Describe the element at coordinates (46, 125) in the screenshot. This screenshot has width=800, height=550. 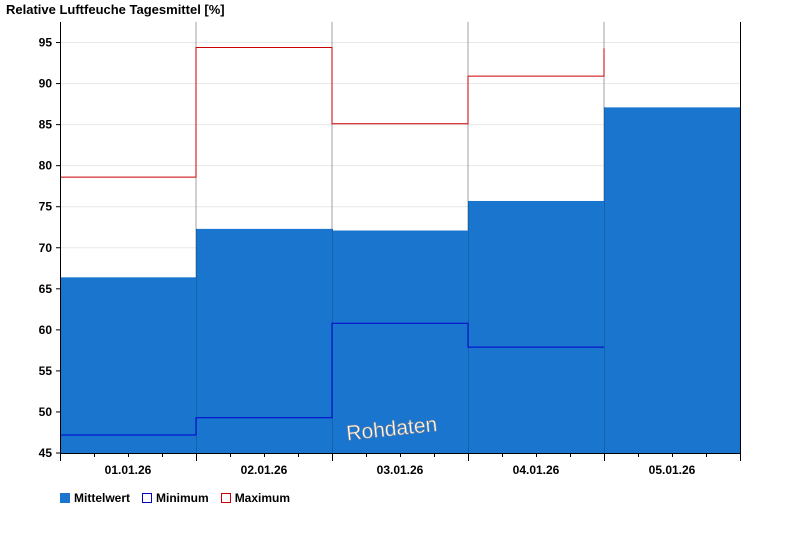
I see `y-tick-label: 85` at that location.